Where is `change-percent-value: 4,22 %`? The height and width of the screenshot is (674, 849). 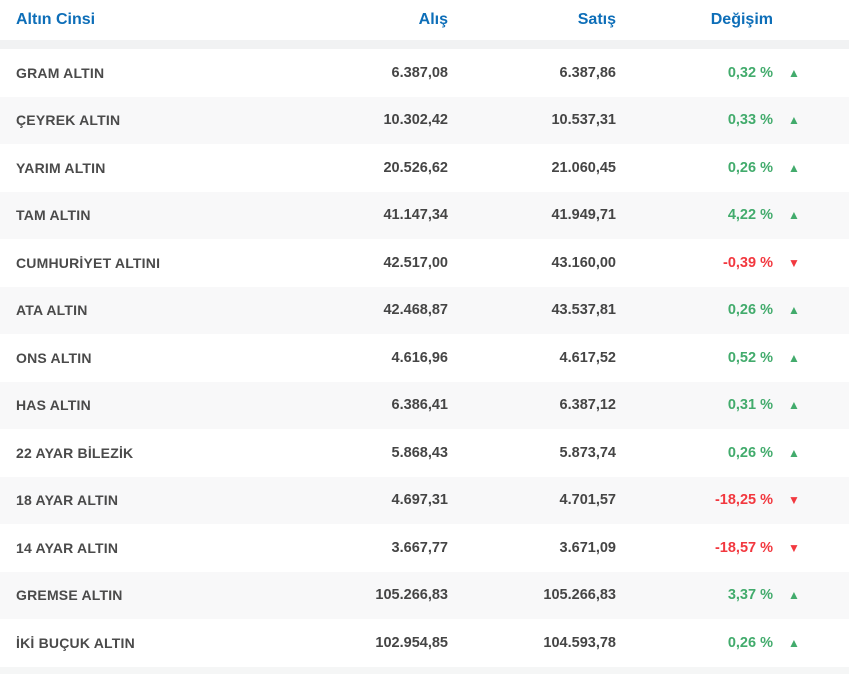 change-percent-value: 4,22 % is located at coordinates (750, 215).